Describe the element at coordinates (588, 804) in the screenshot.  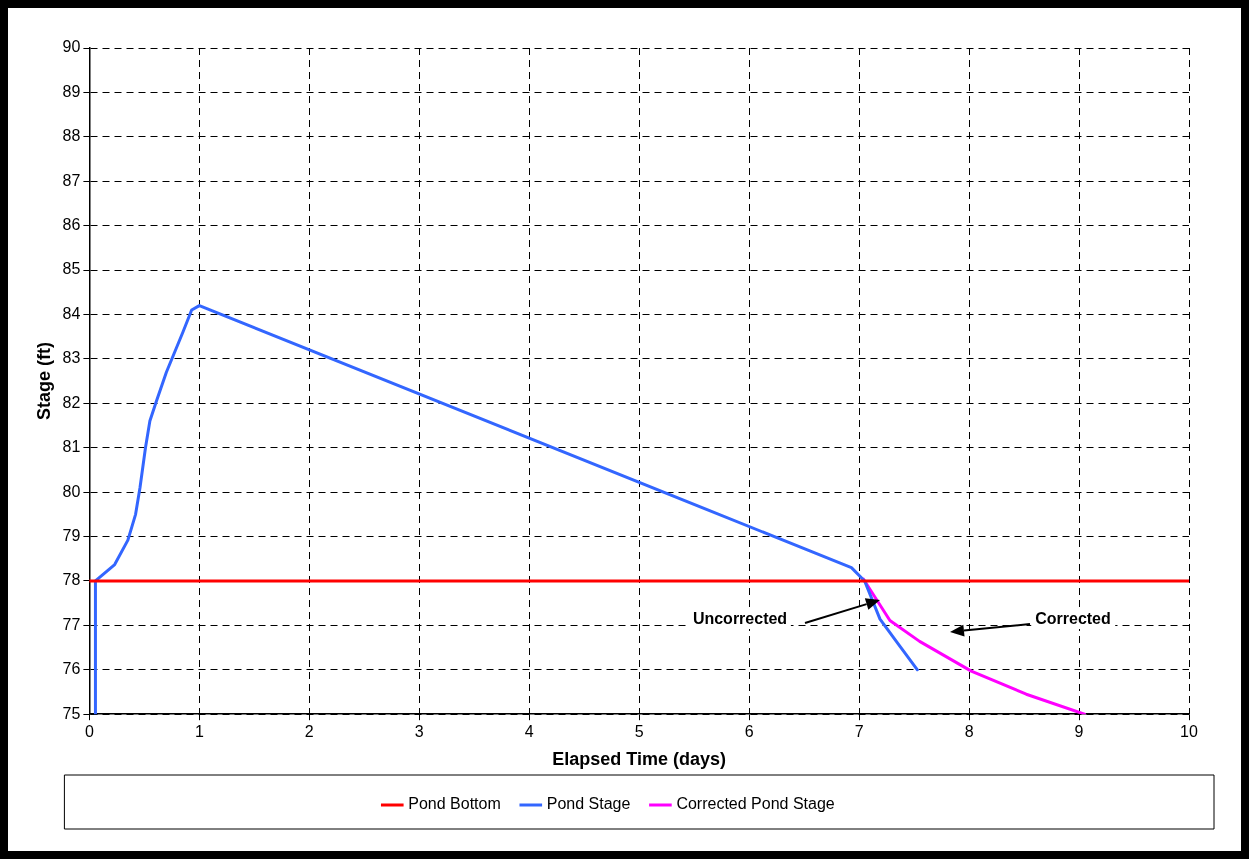
I see `legend-label: Pond Stage` at that location.